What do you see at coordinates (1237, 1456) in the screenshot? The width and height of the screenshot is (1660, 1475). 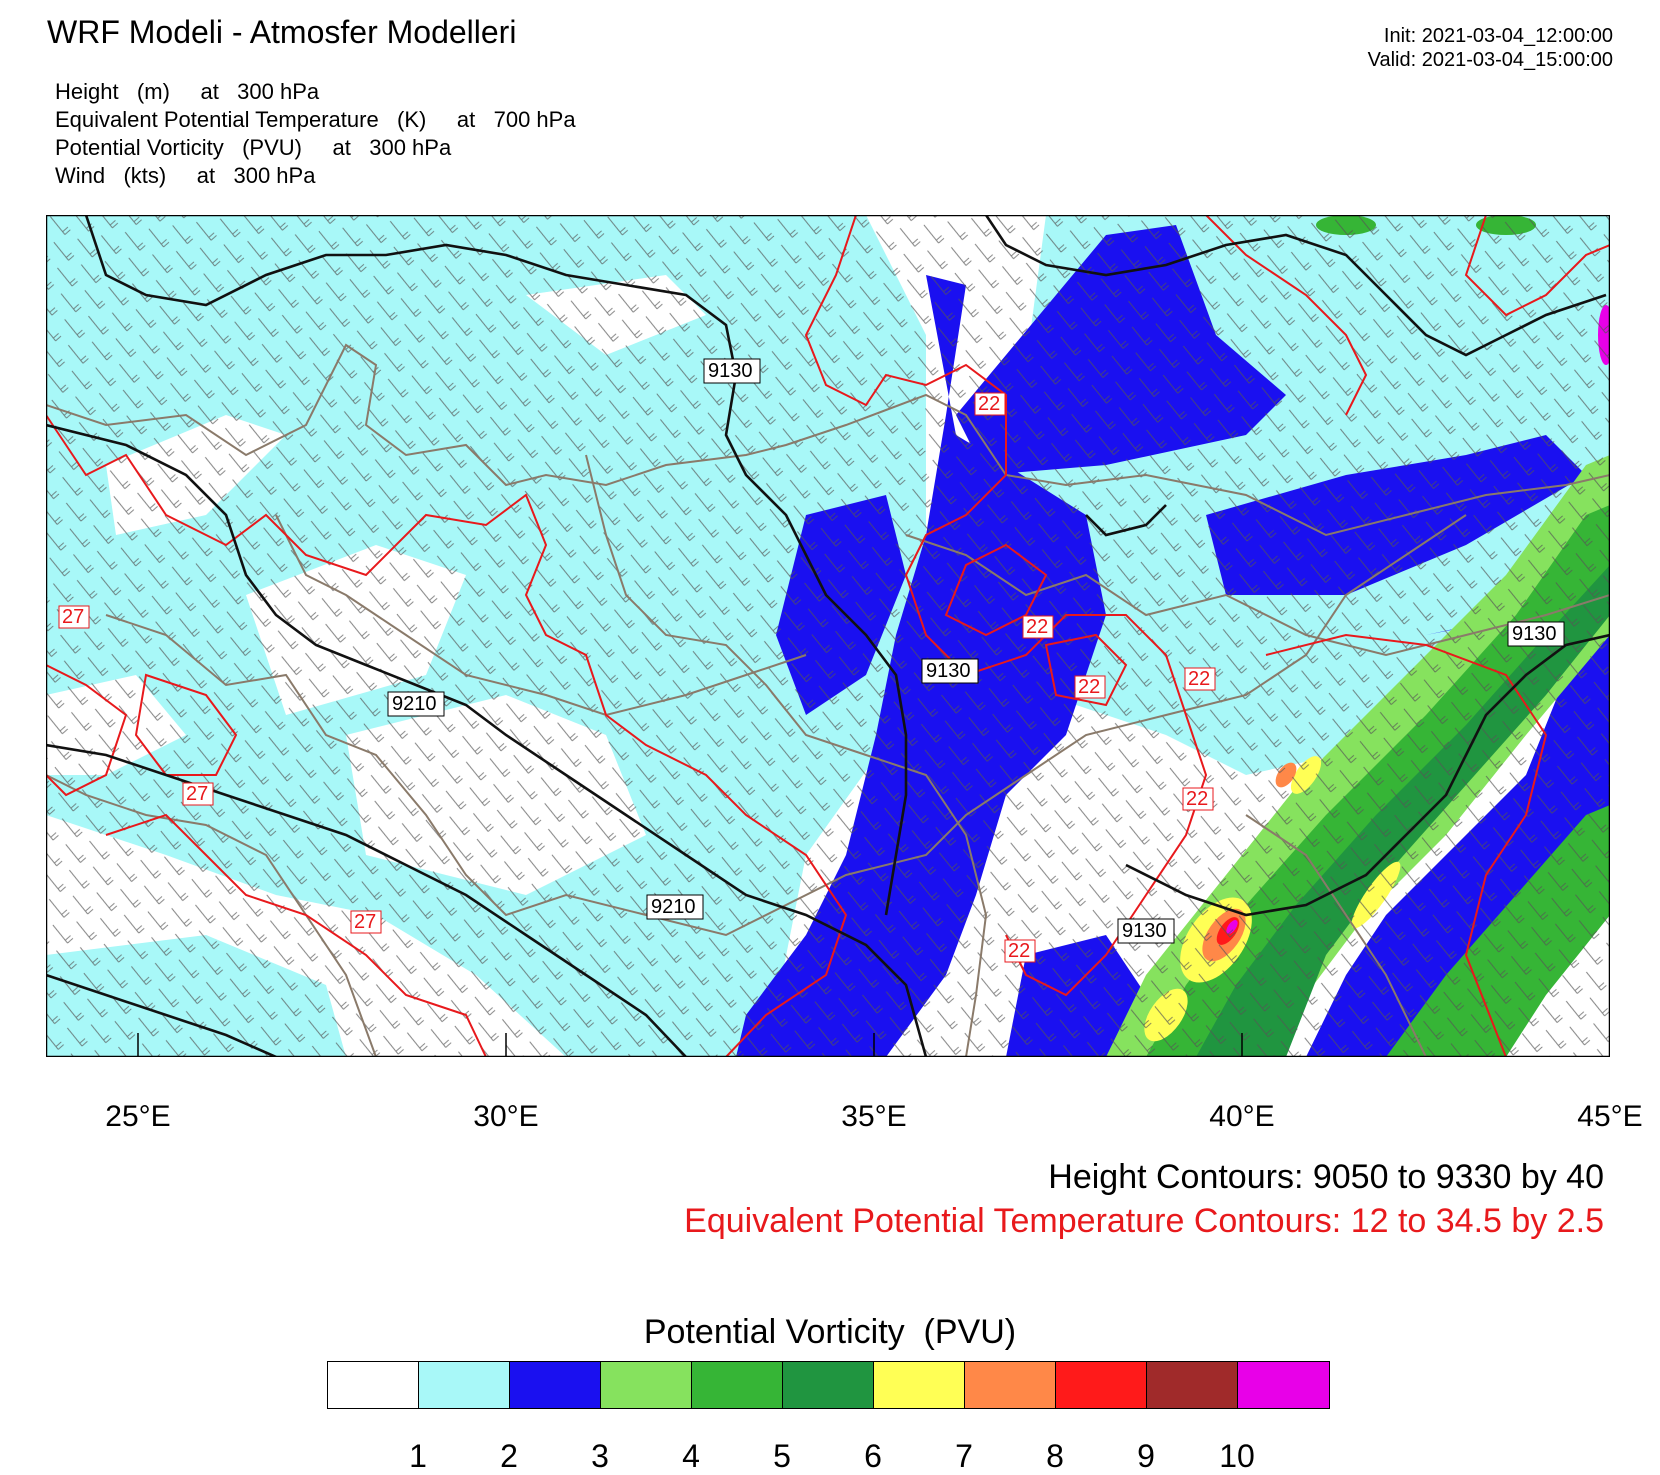 I see `colorbar-tick-label: 10` at bounding box center [1237, 1456].